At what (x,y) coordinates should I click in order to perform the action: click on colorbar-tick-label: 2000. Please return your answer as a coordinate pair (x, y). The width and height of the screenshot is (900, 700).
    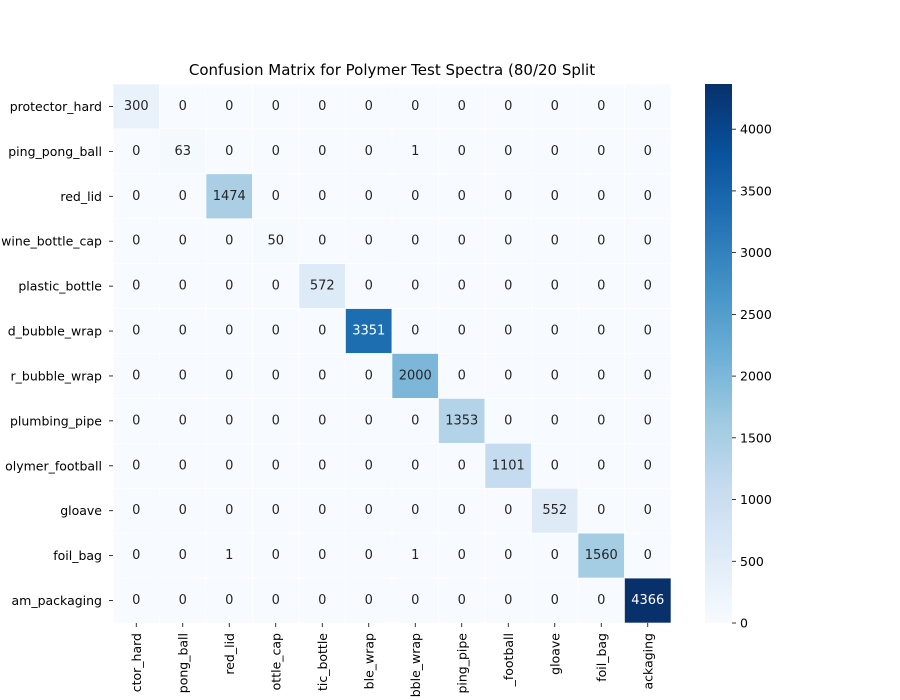
    Looking at the image, I should click on (756, 376).